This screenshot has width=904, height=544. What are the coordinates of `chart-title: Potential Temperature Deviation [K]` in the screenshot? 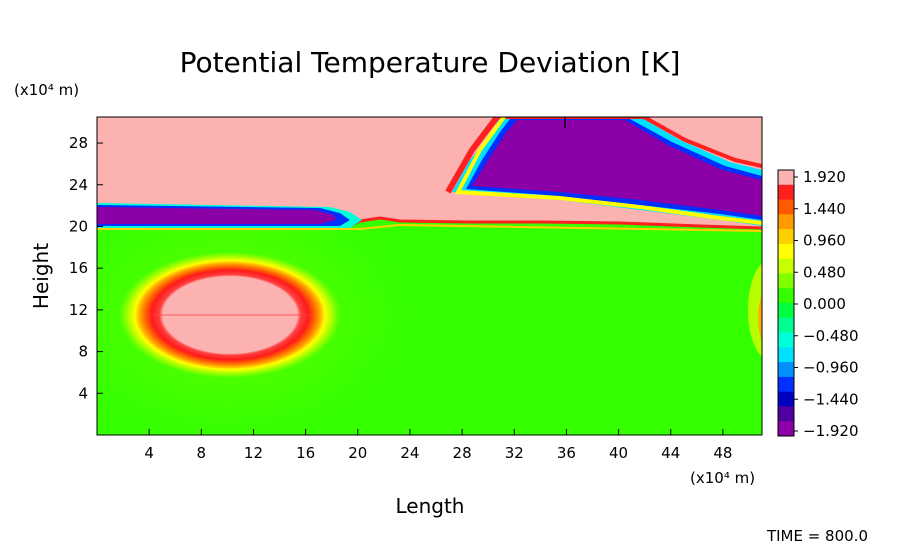 It's located at (430, 62).